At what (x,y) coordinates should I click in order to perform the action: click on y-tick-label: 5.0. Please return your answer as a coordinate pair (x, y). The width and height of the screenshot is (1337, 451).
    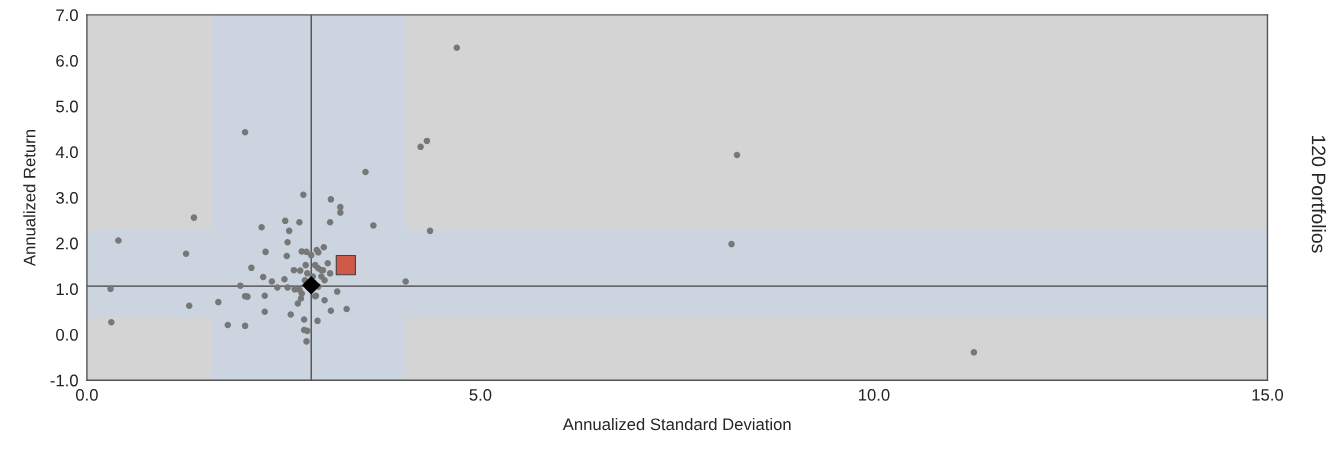
    Looking at the image, I should click on (67, 106).